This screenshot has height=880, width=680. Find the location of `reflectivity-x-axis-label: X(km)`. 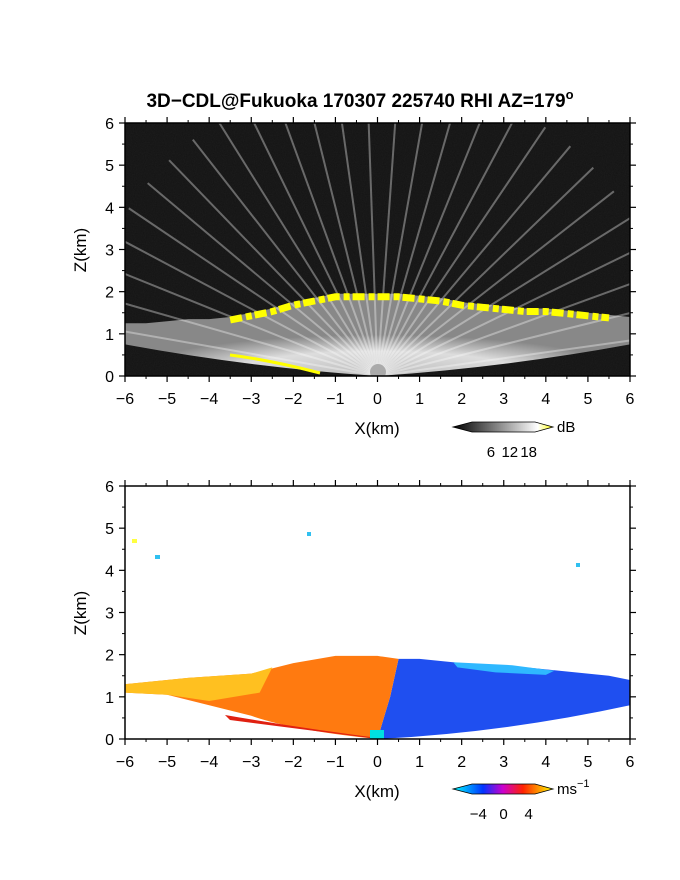

reflectivity-x-axis-label: X(km) is located at coordinates (376, 428).